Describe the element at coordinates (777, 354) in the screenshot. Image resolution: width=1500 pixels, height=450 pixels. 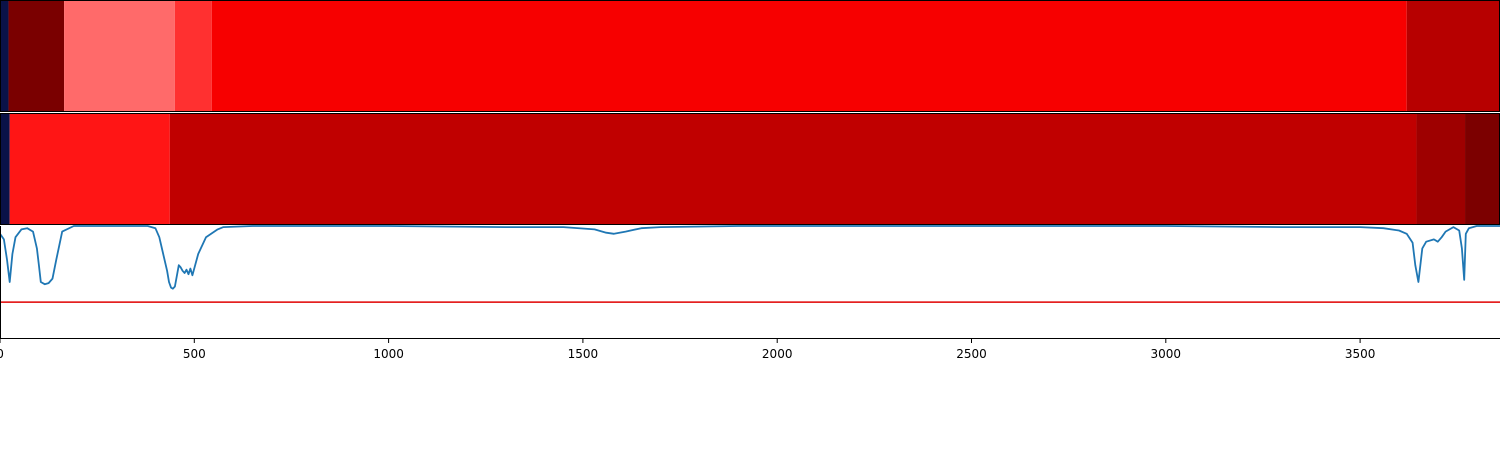
I see `x-tick-label-2000: 2000` at that location.